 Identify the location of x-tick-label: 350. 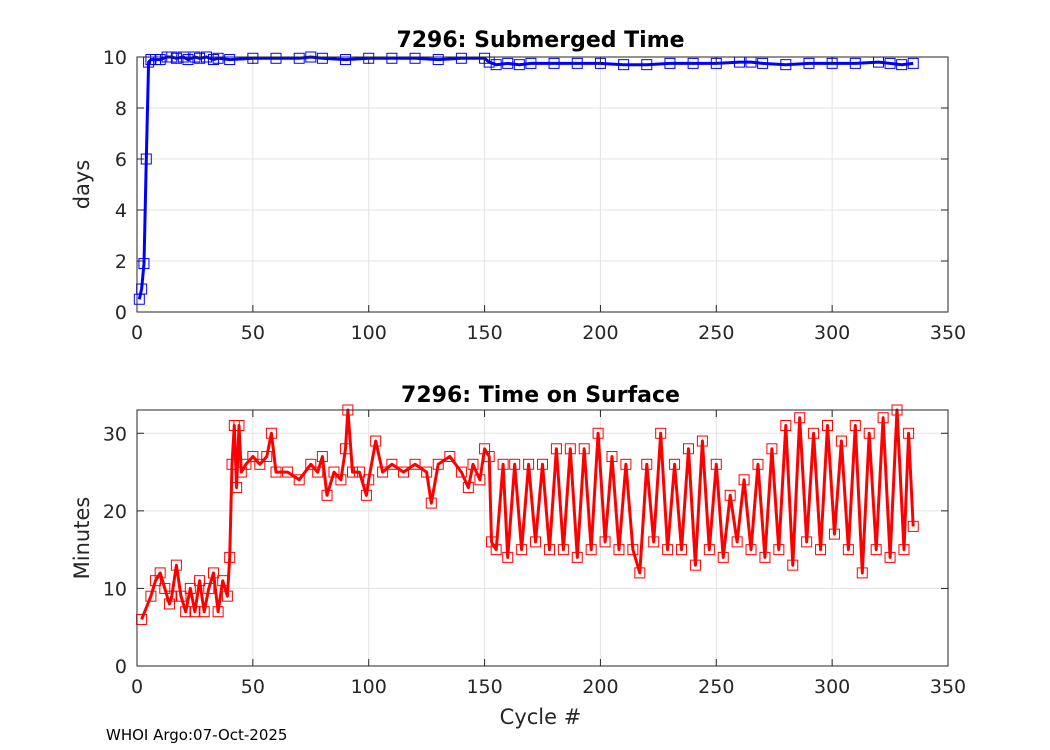
(948, 687).